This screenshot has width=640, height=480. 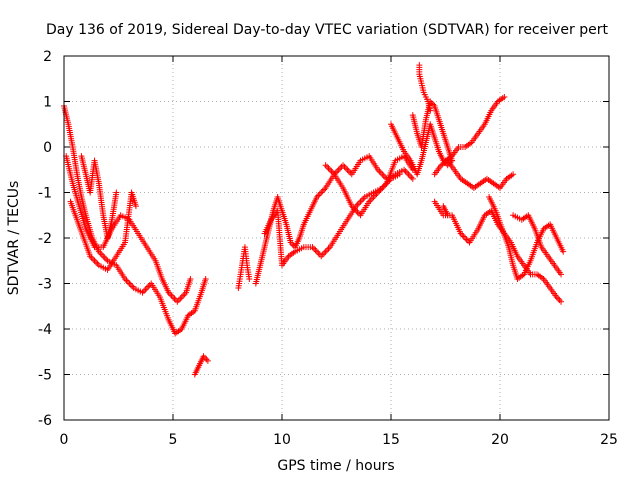 What do you see at coordinates (45, 285) in the screenshot?
I see `y-tick-label: -3` at bounding box center [45, 285].